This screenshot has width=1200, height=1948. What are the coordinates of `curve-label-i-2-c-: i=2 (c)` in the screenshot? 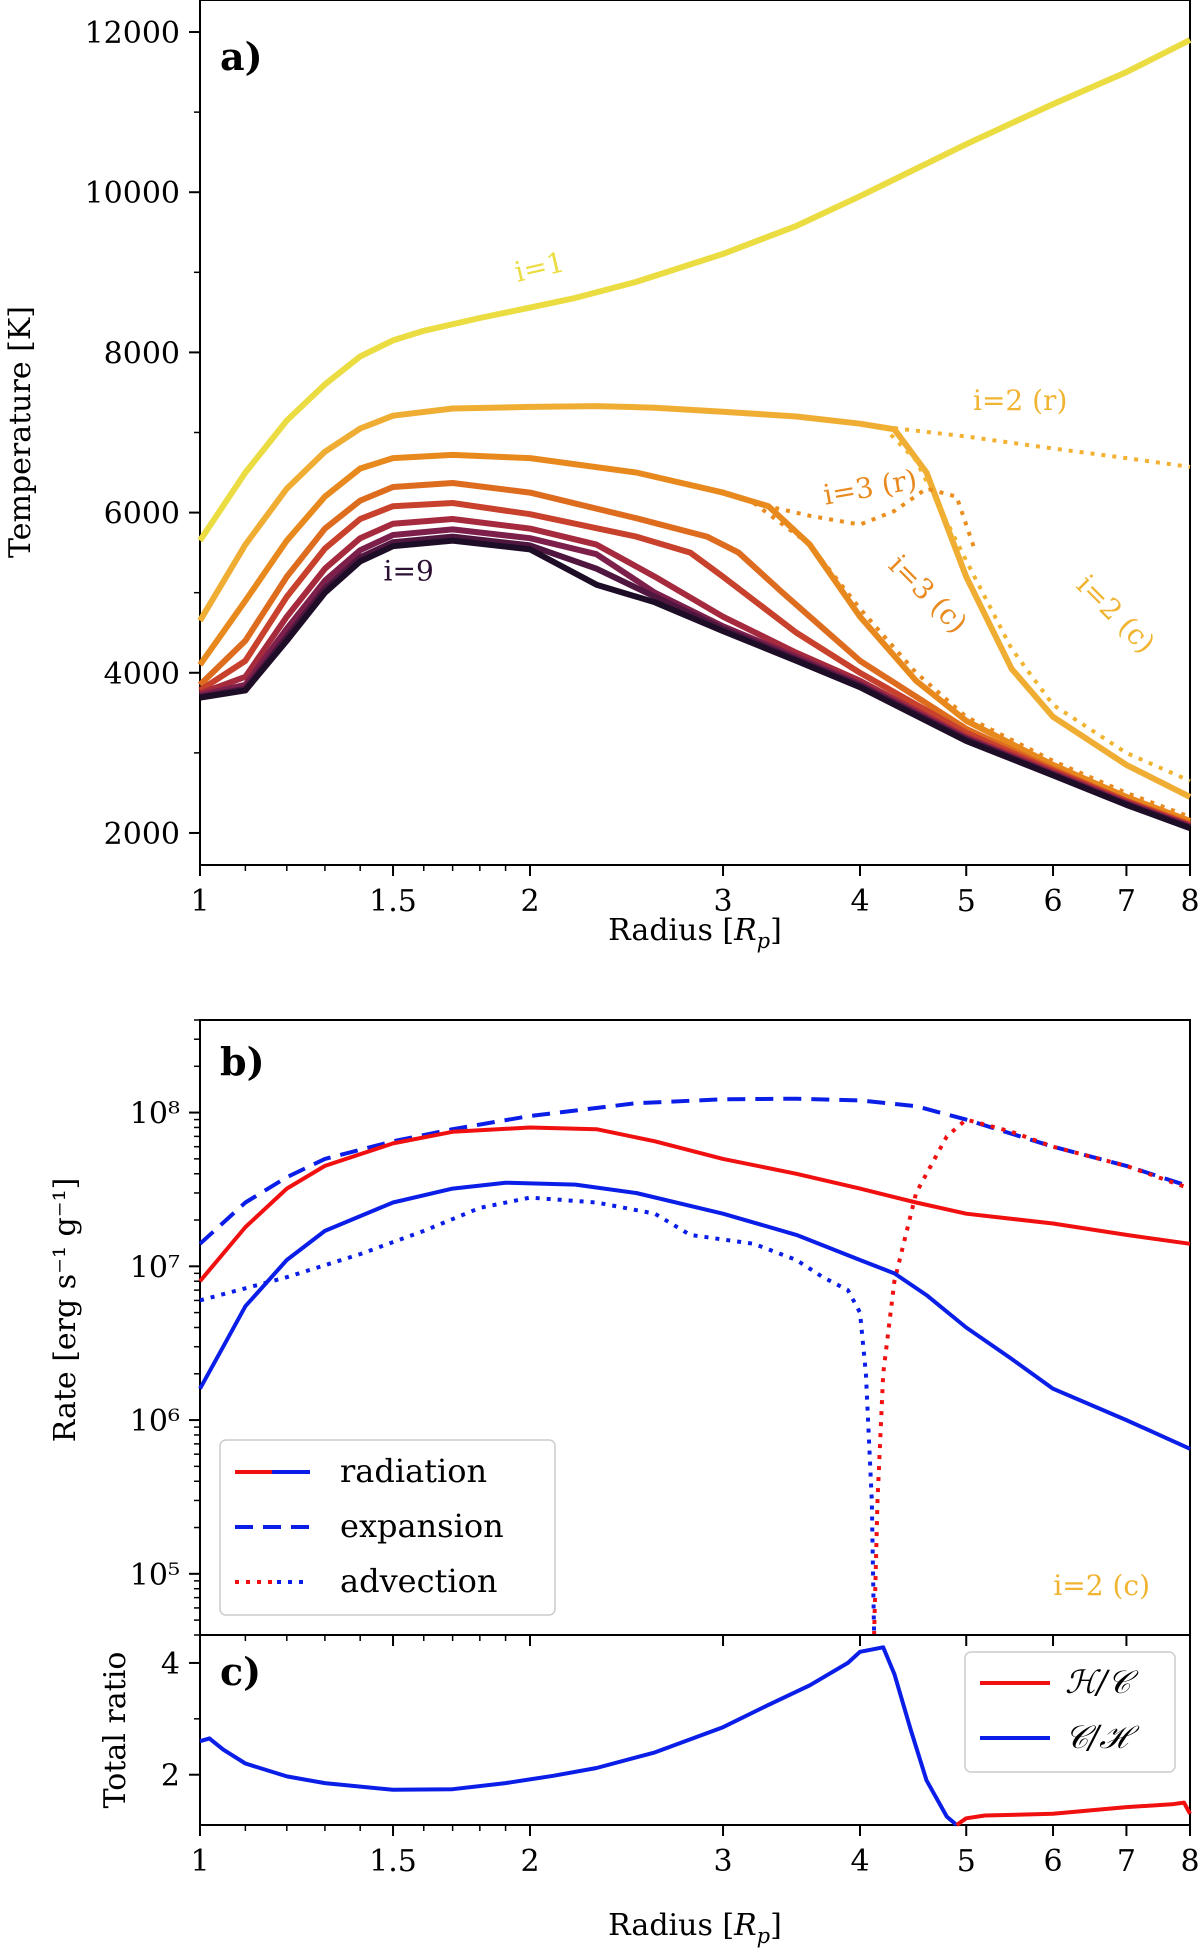 It's located at (1116, 614).